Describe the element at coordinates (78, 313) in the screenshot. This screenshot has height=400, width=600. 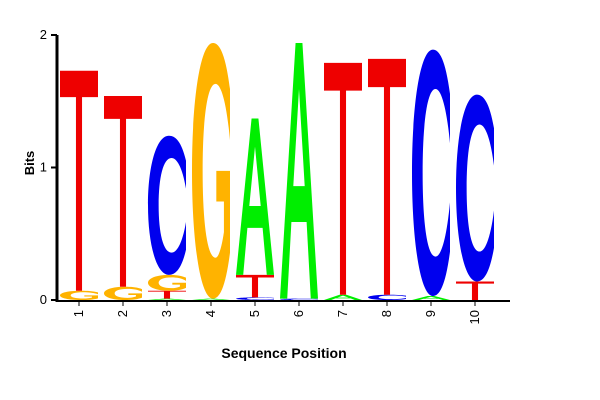
I see `x-tick-label: 1` at that location.